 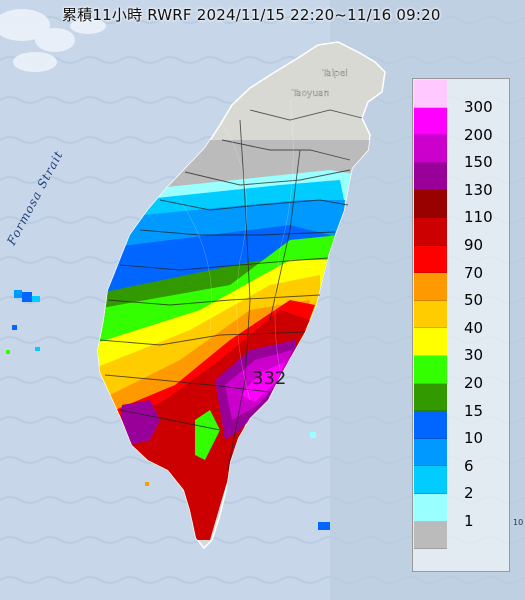 I want to click on city-label-taipei: Taipei, so click(x=334, y=74).